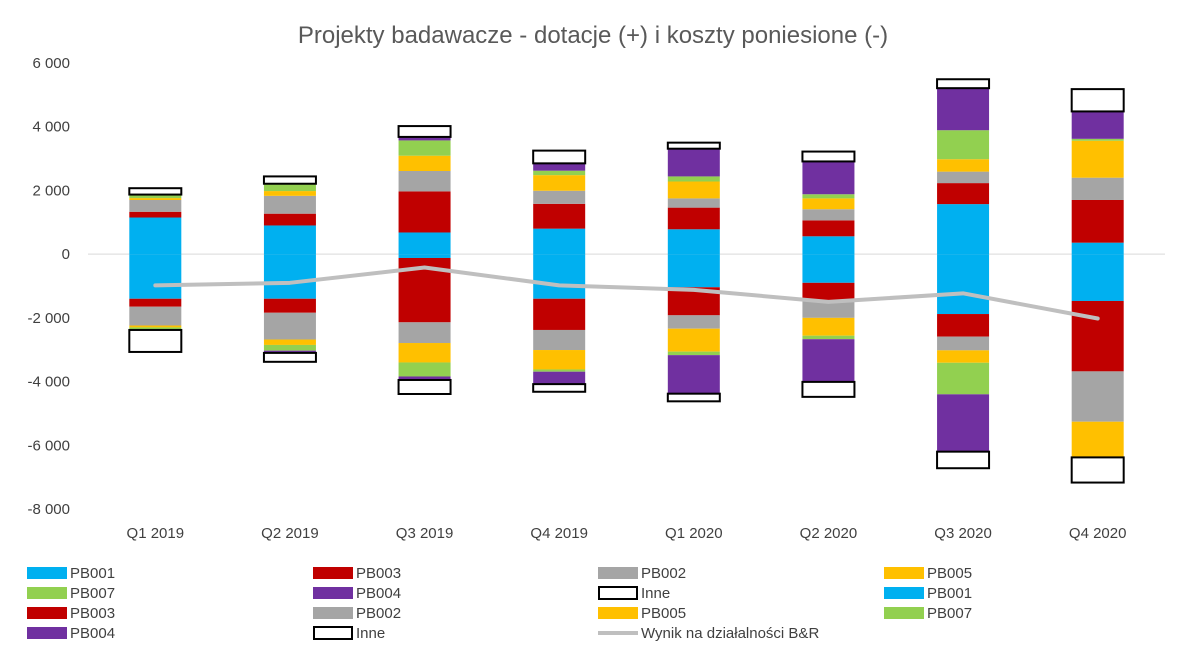 The image size is (1186, 645). I want to click on legend-label: PB007, so click(949, 613).